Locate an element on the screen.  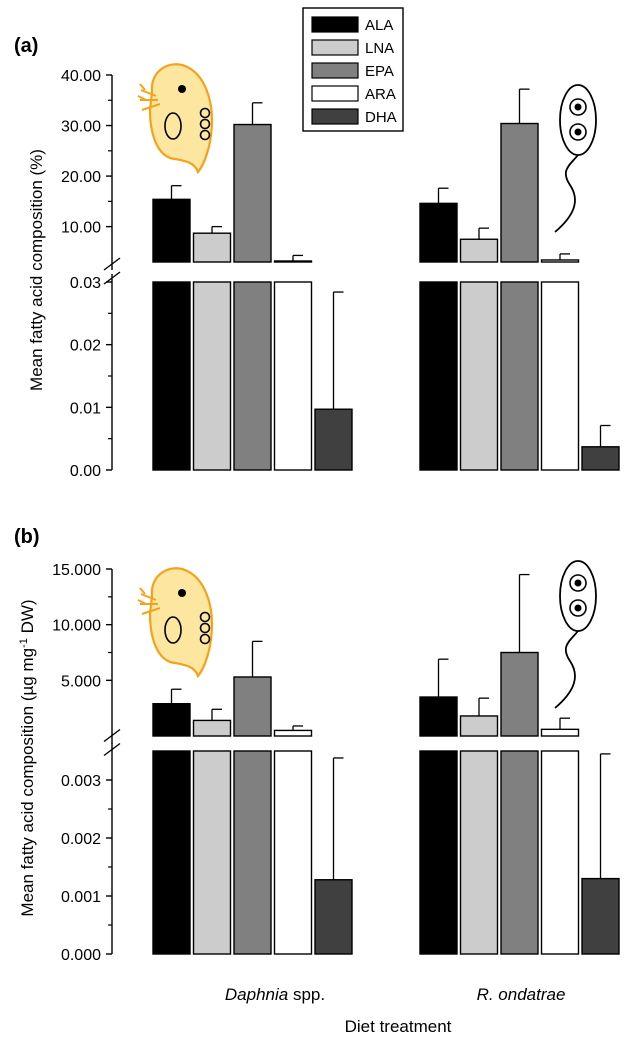
y-tick-label: 0.002 is located at coordinates (81, 839).